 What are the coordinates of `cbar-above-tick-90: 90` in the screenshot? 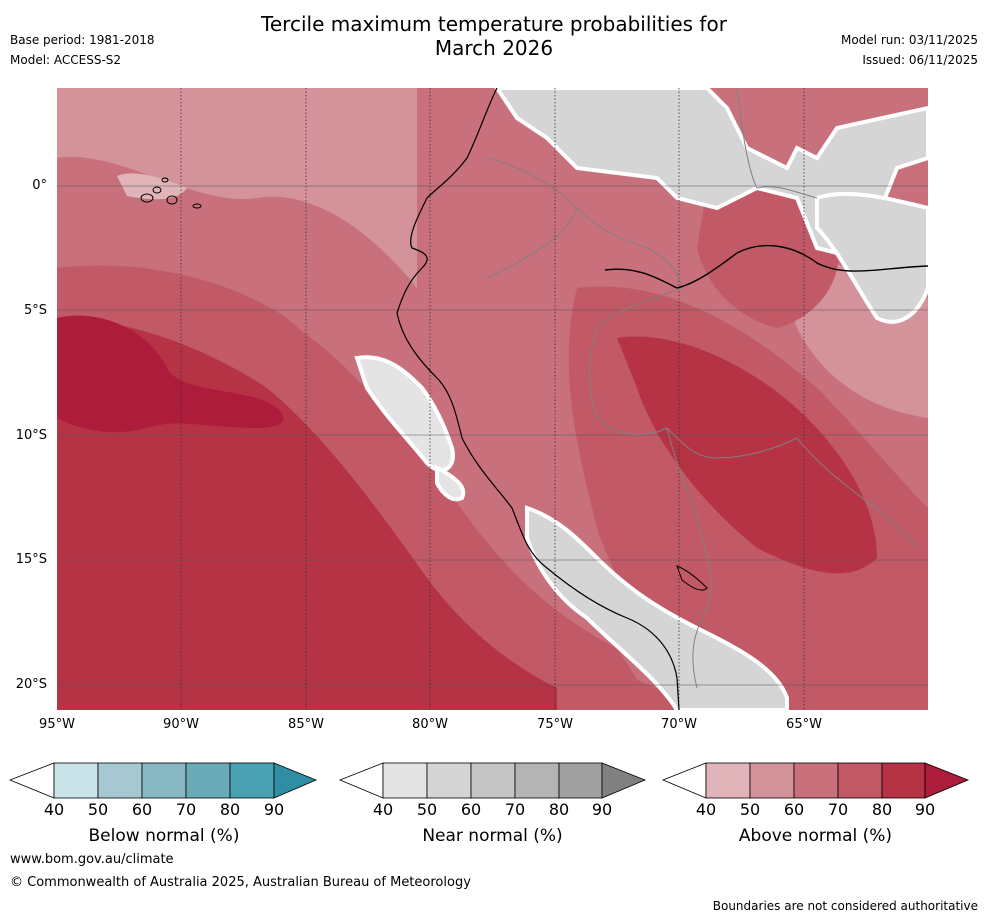 It's located at (925, 809).